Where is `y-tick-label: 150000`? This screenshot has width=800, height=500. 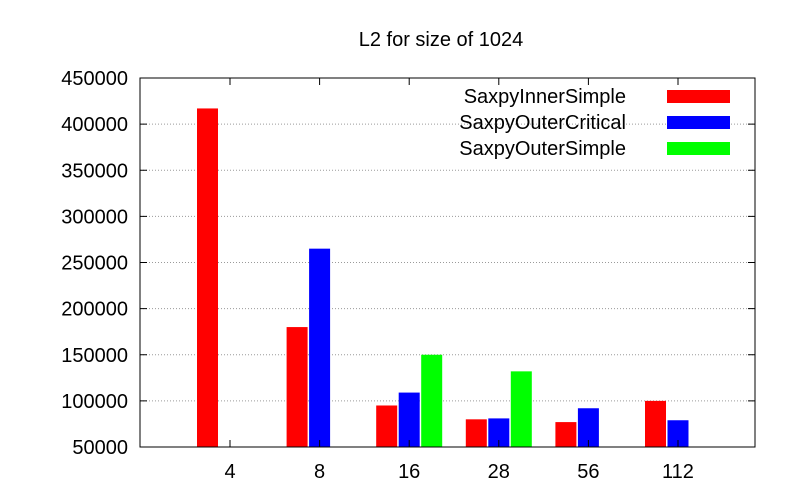 y-tick-label: 150000 is located at coordinates (94, 356).